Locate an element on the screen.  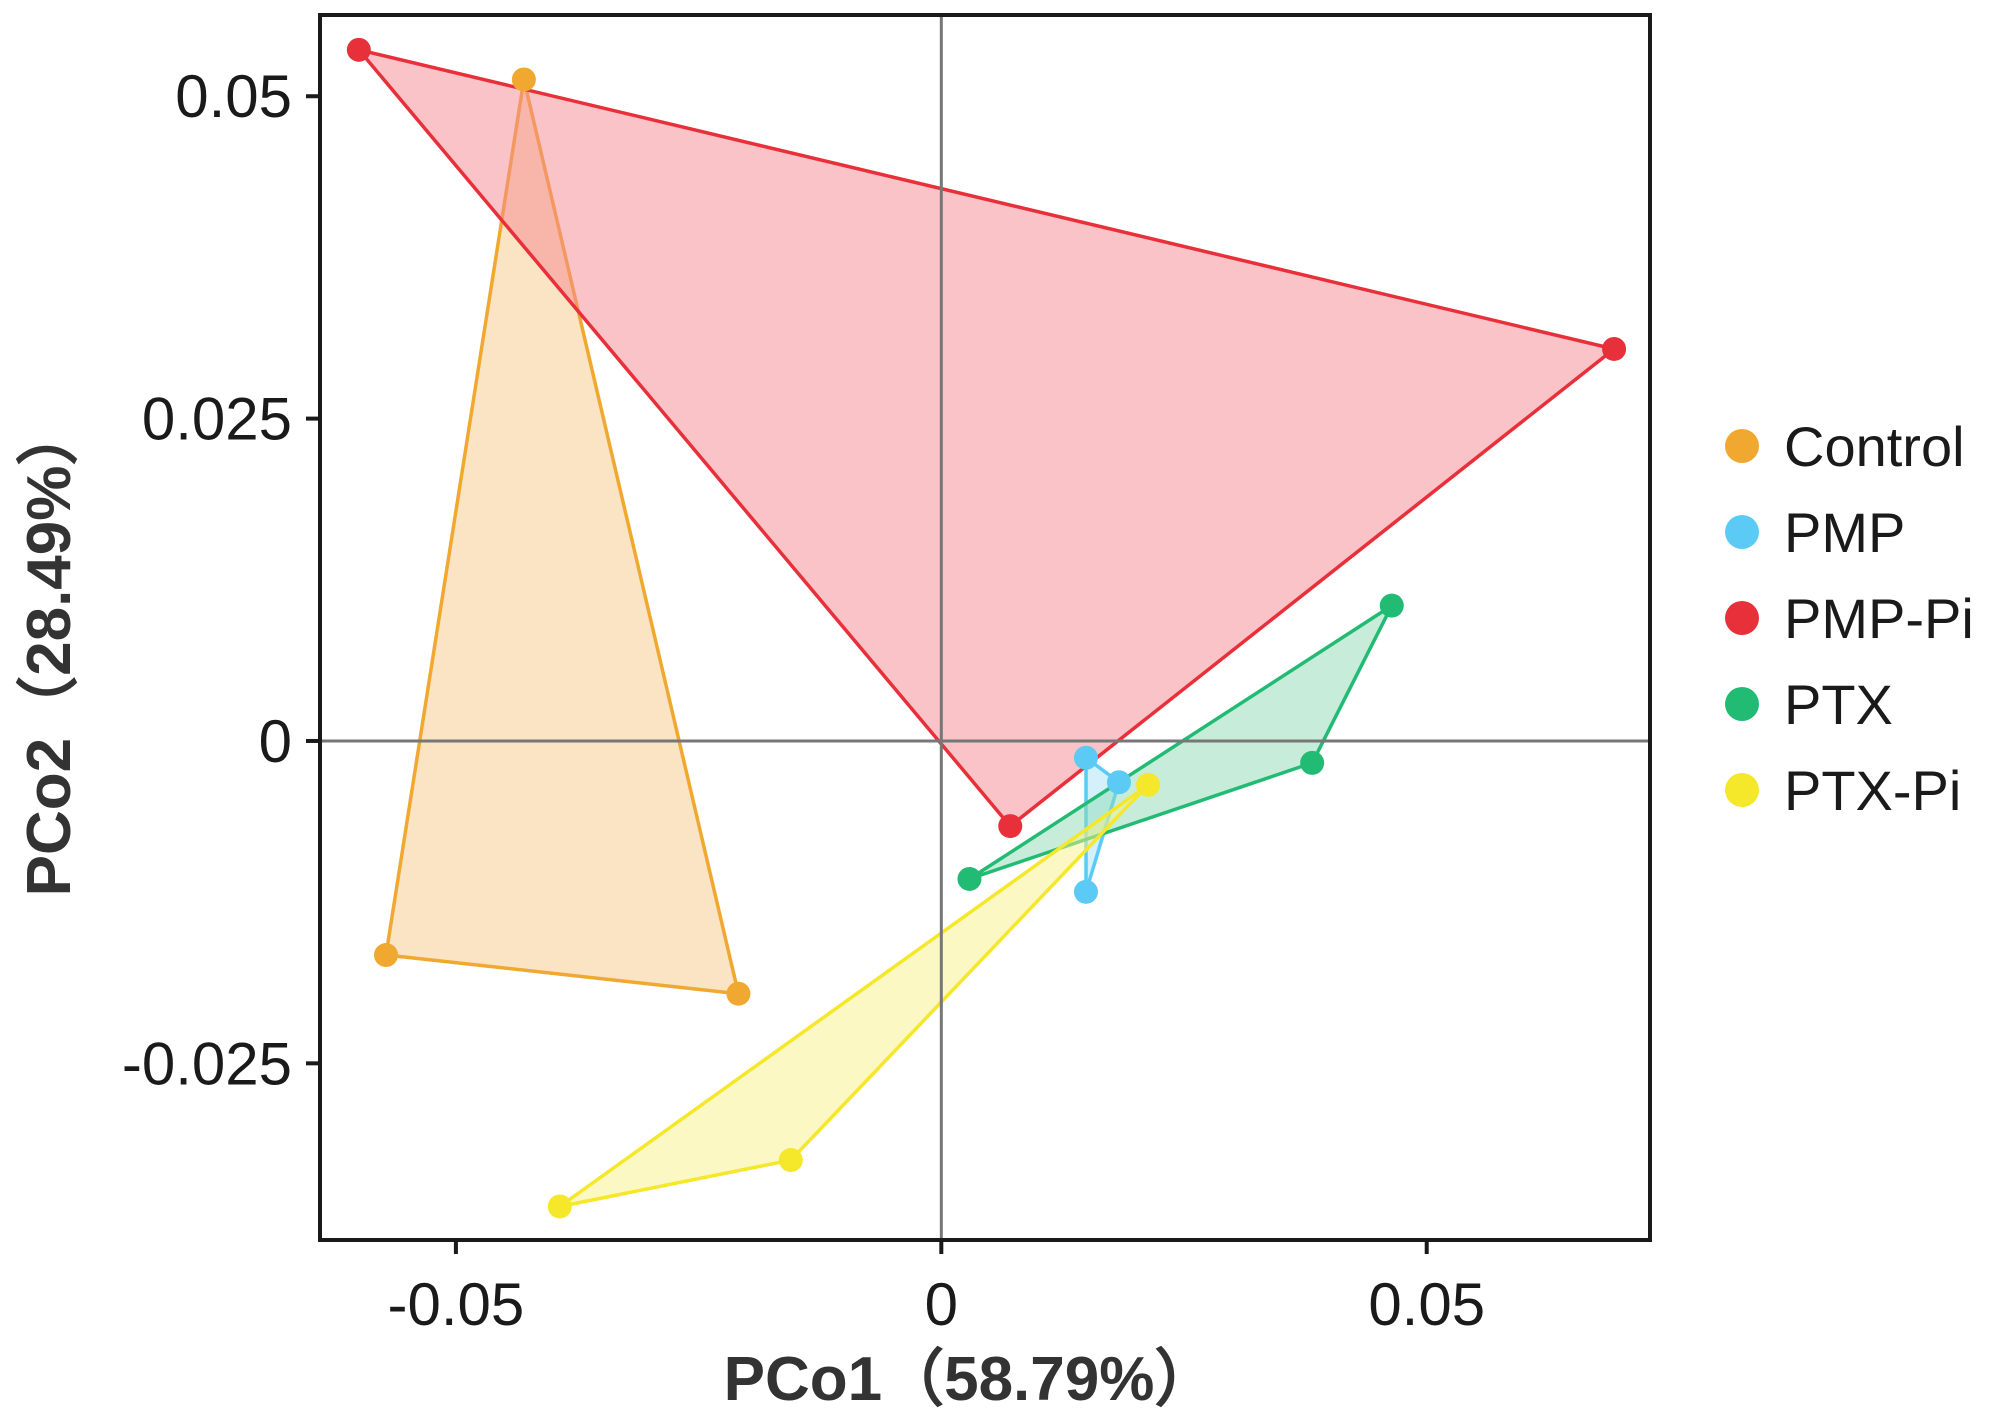
y-tick-label: 0 is located at coordinates (275, 741).